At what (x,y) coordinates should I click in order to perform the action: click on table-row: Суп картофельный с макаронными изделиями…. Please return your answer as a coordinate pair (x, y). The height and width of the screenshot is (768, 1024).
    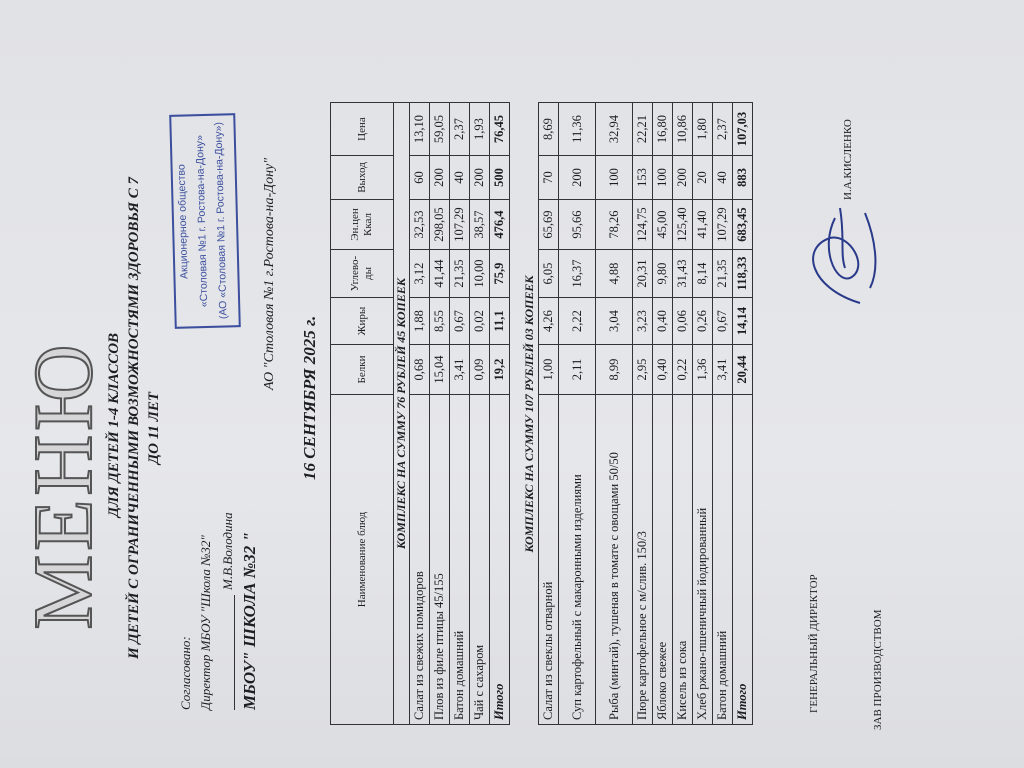
    Looking at the image, I should click on (577, 413).